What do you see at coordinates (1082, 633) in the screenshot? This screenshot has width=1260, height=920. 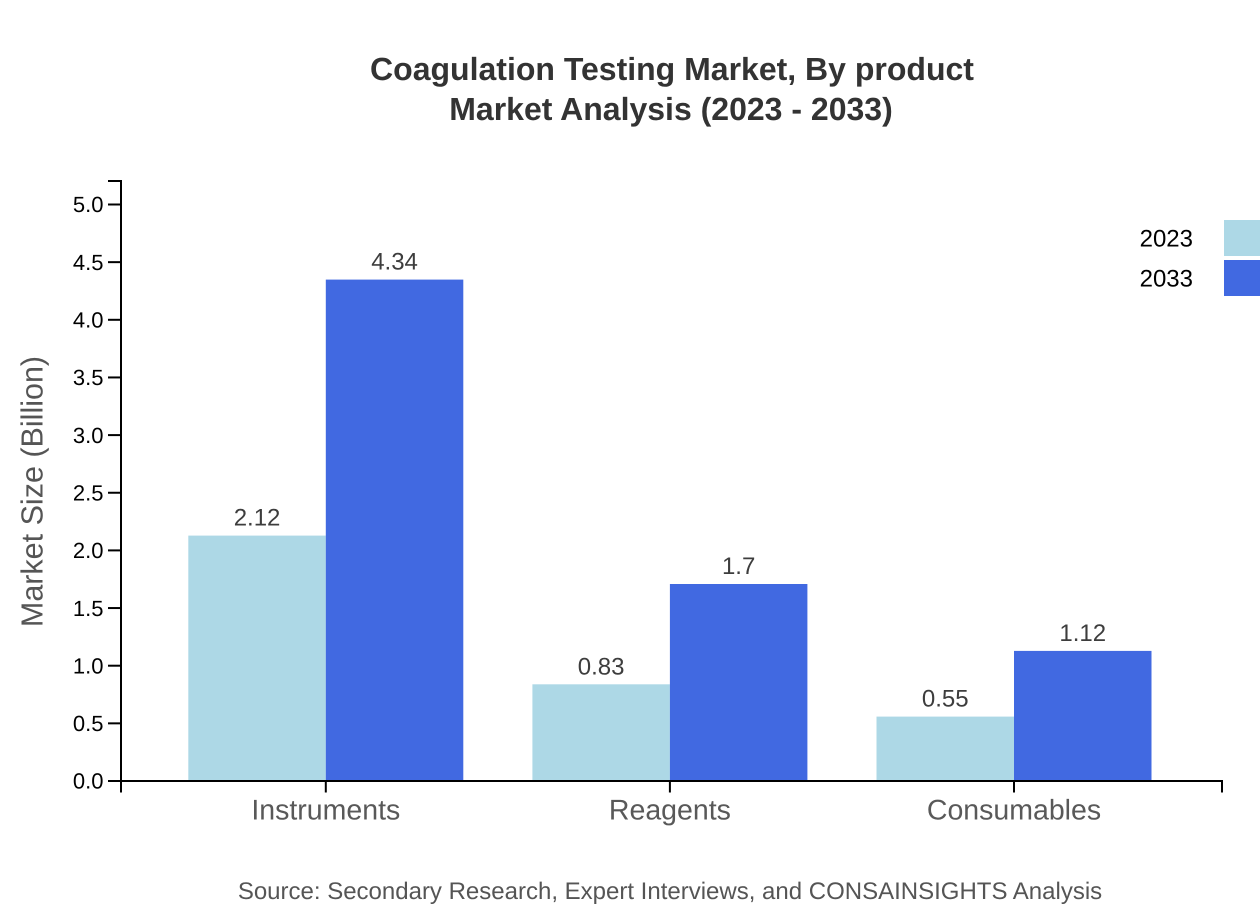 I see `svg-text: 1.12` at bounding box center [1082, 633].